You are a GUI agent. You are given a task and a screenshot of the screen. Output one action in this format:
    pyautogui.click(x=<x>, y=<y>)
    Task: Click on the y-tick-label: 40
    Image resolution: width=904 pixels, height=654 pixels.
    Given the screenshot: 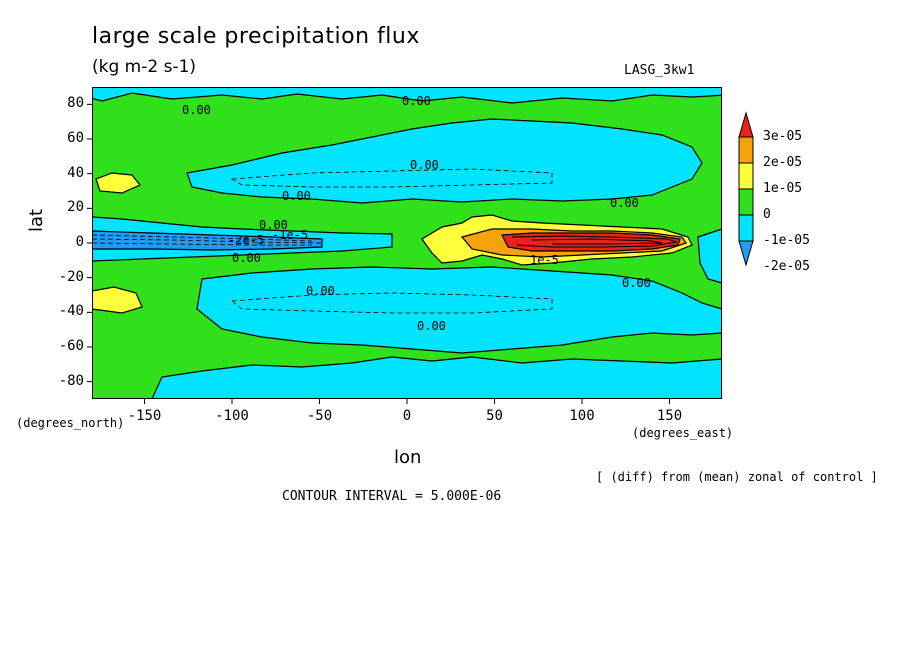 What is the action you would take?
    pyautogui.click(x=75, y=172)
    